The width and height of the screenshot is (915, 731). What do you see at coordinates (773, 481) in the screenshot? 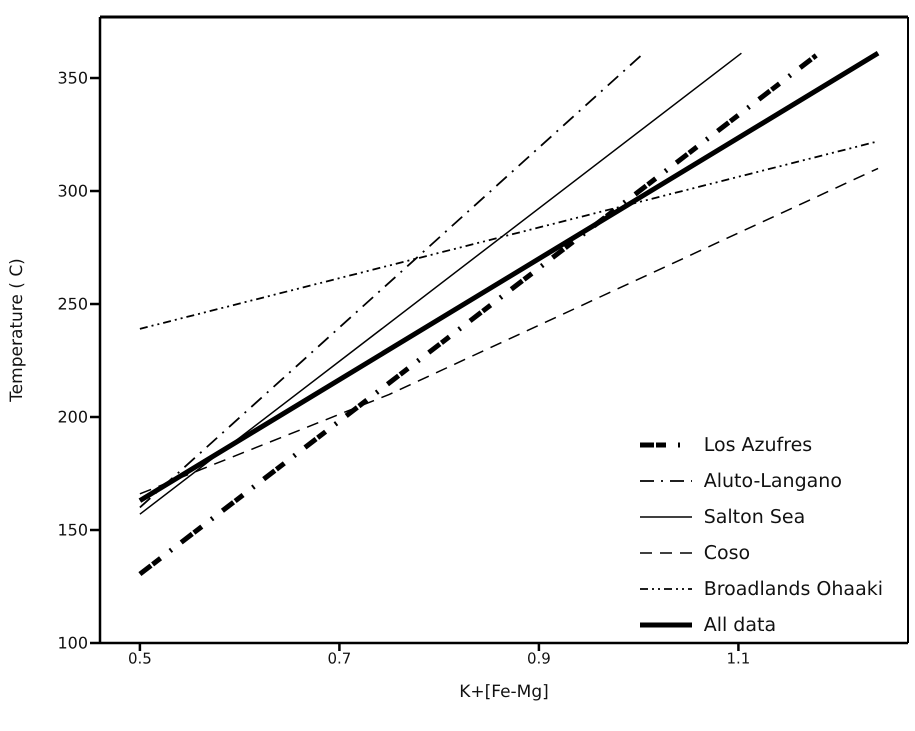
I see `legend-label: Aluto-Langano` at bounding box center [773, 481].